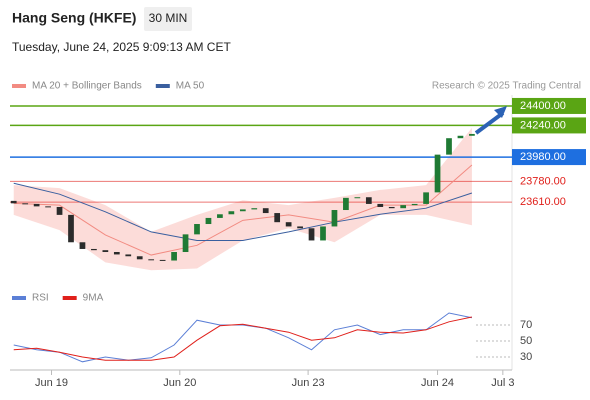 This screenshot has height=400, width=590. Describe the element at coordinates (502, 383) in the screenshot. I see `x-tick-label: Jul 3` at that location.